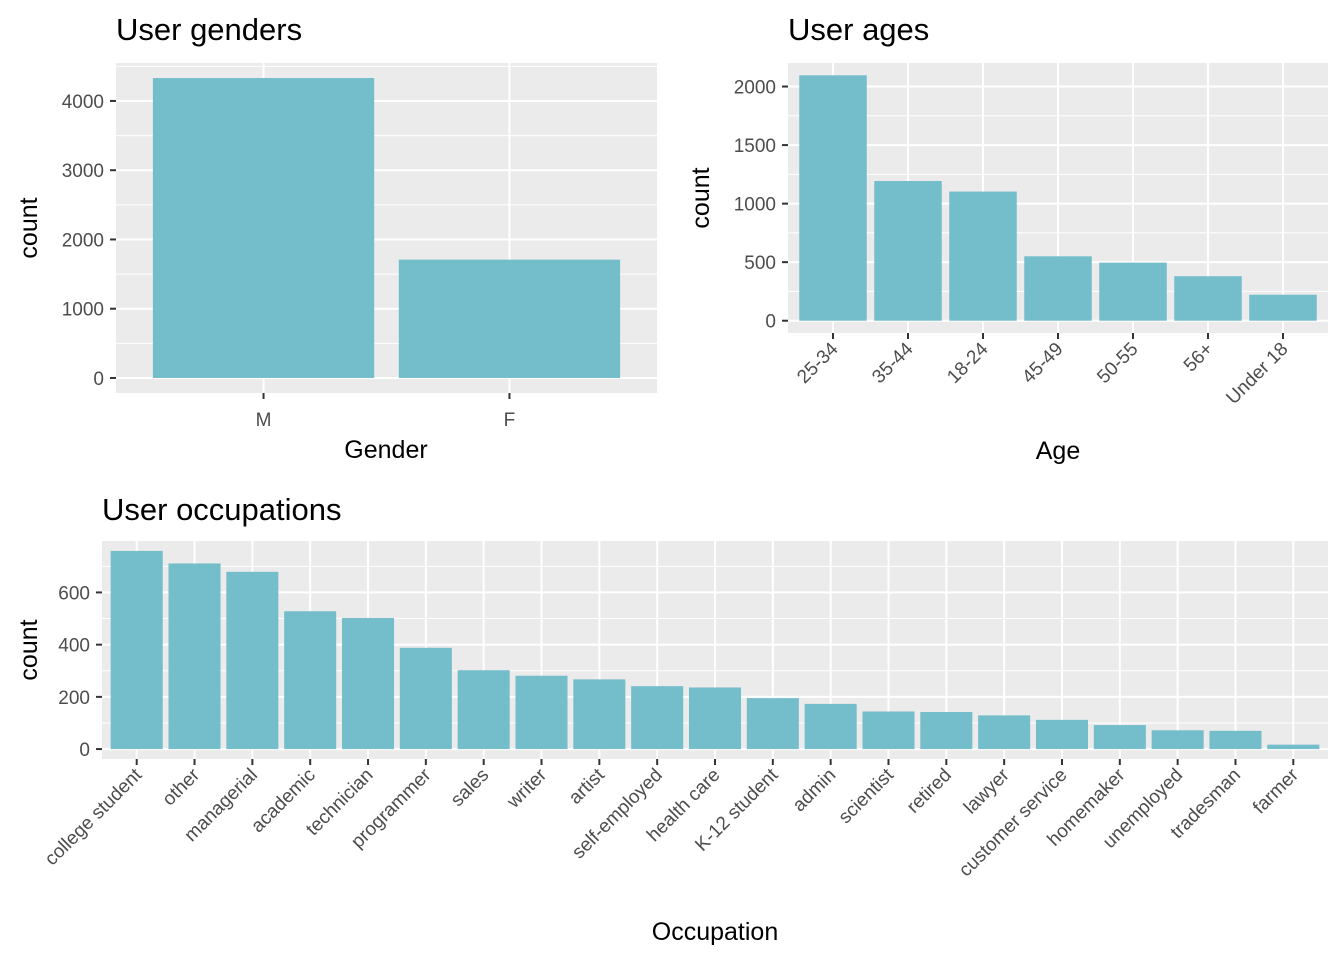 Image resolution: width=1344 pixels, height=960 pixels. What do you see at coordinates (755, 146) in the screenshot?
I see `age-y-tick-label: 1500` at bounding box center [755, 146].